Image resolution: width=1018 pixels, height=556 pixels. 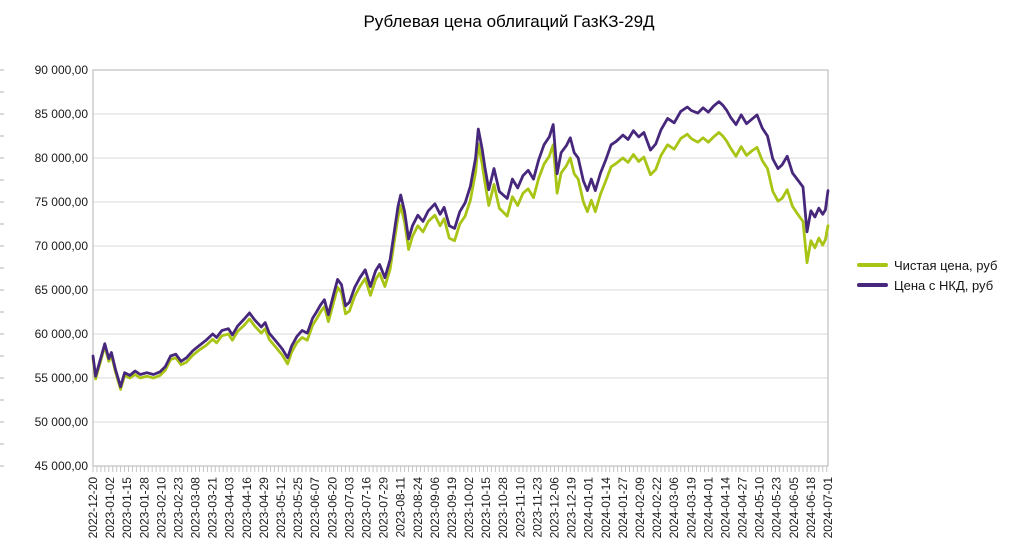 I want to click on y-axis-label: 65 000,00, so click(x=62, y=290).